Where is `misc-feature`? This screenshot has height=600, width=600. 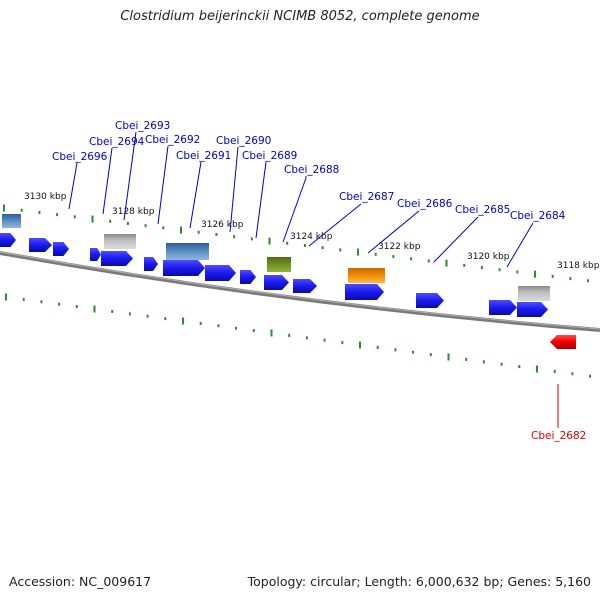 misc-feature is located at coordinates (366, 275).